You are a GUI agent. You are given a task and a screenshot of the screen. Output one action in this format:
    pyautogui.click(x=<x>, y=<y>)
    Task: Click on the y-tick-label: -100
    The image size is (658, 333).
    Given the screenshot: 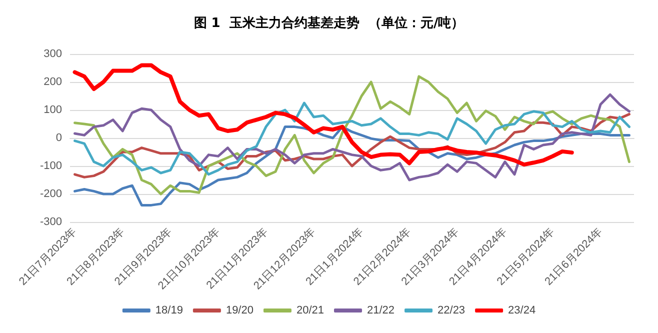 What is the action you would take?
    pyautogui.click(x=51, y=166)
    